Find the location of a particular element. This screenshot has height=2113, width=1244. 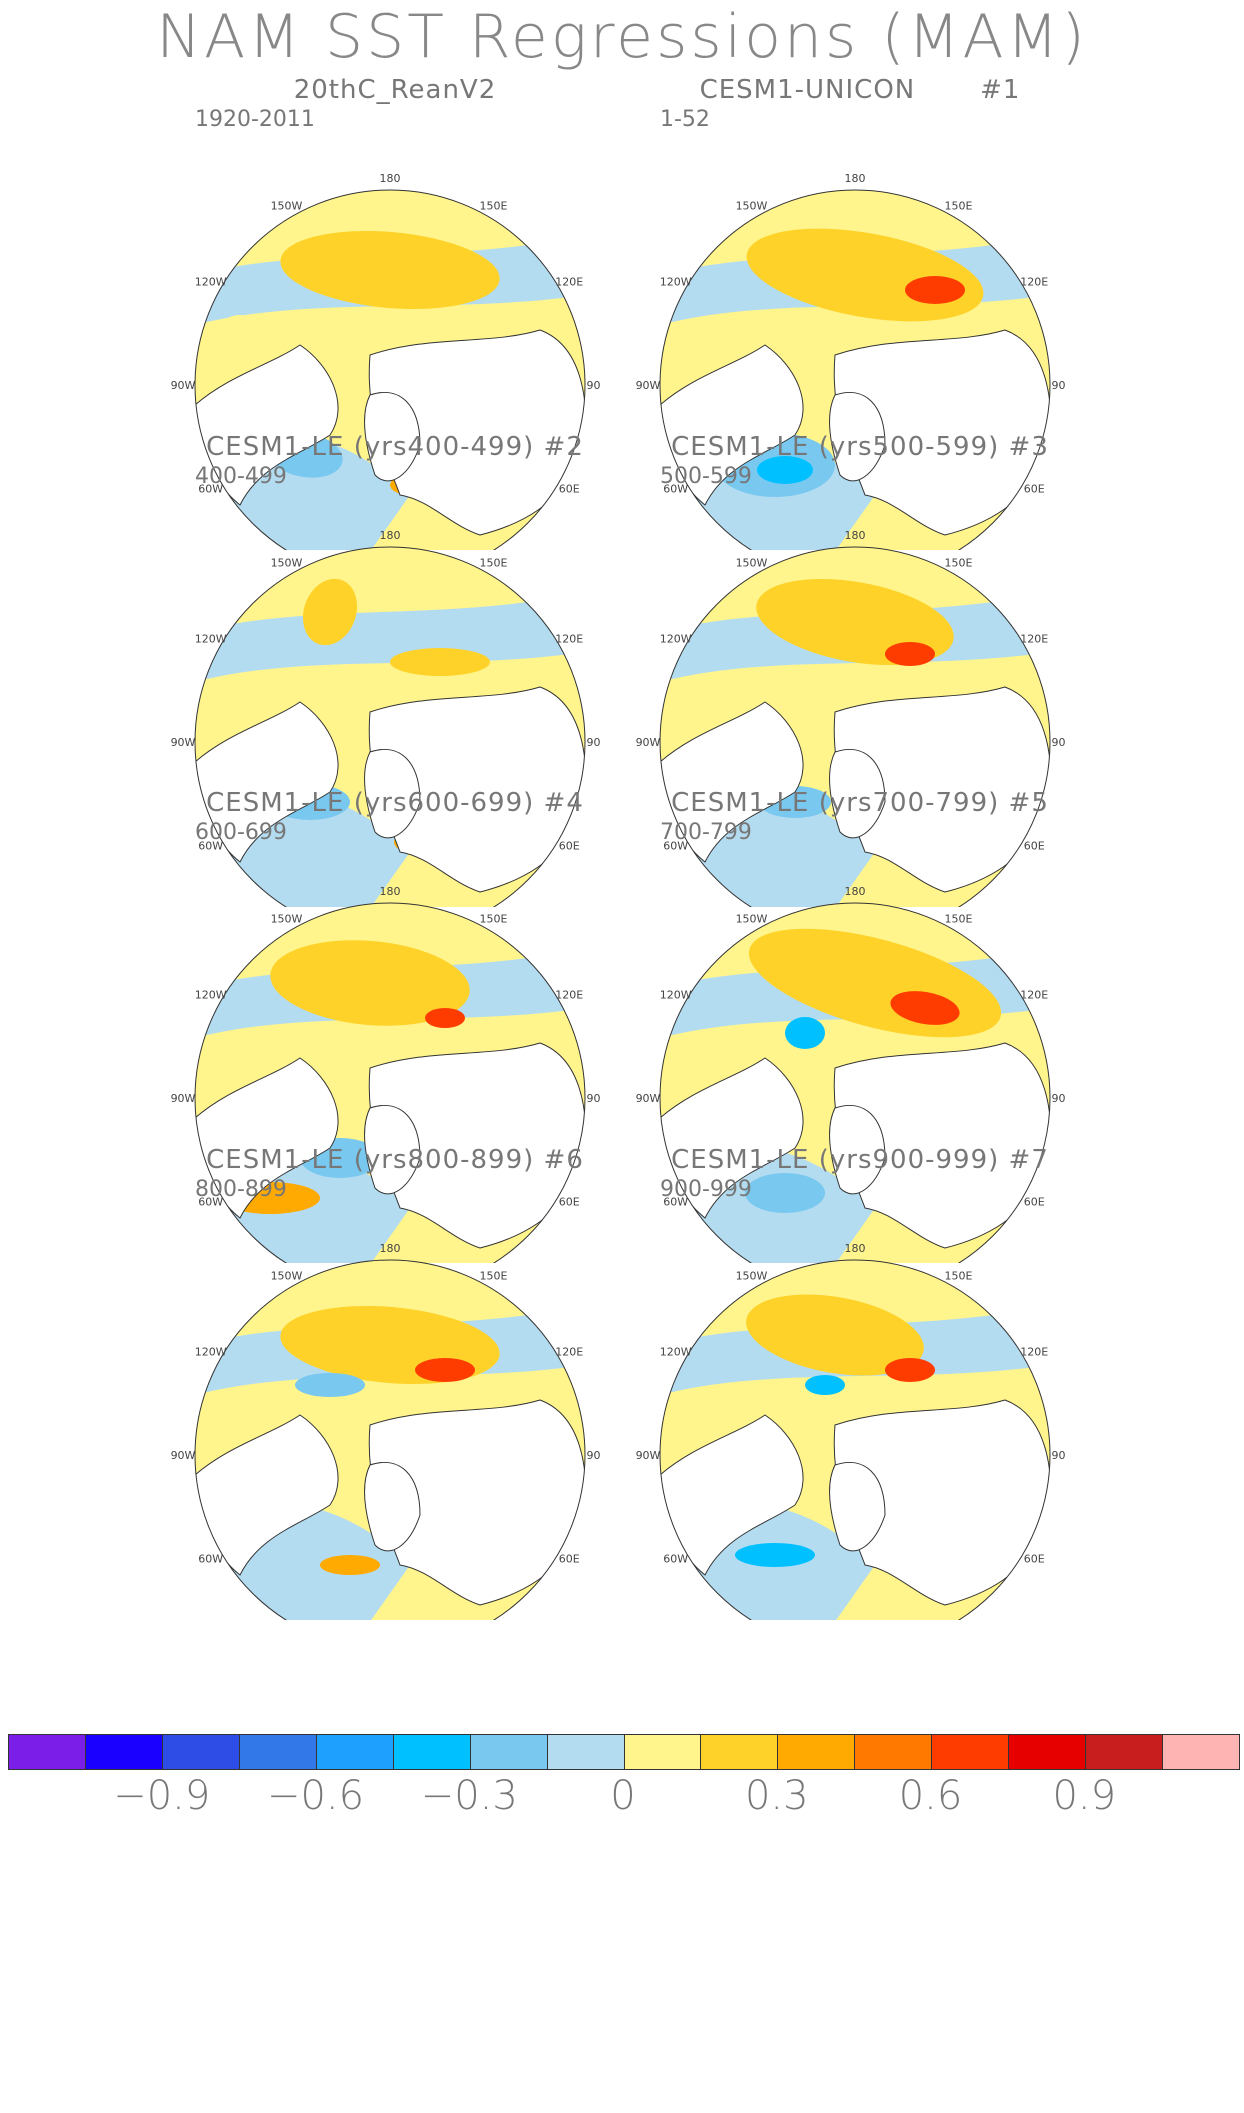

panel-year-range: 1920-2011 is located at coordinates (255, 119).